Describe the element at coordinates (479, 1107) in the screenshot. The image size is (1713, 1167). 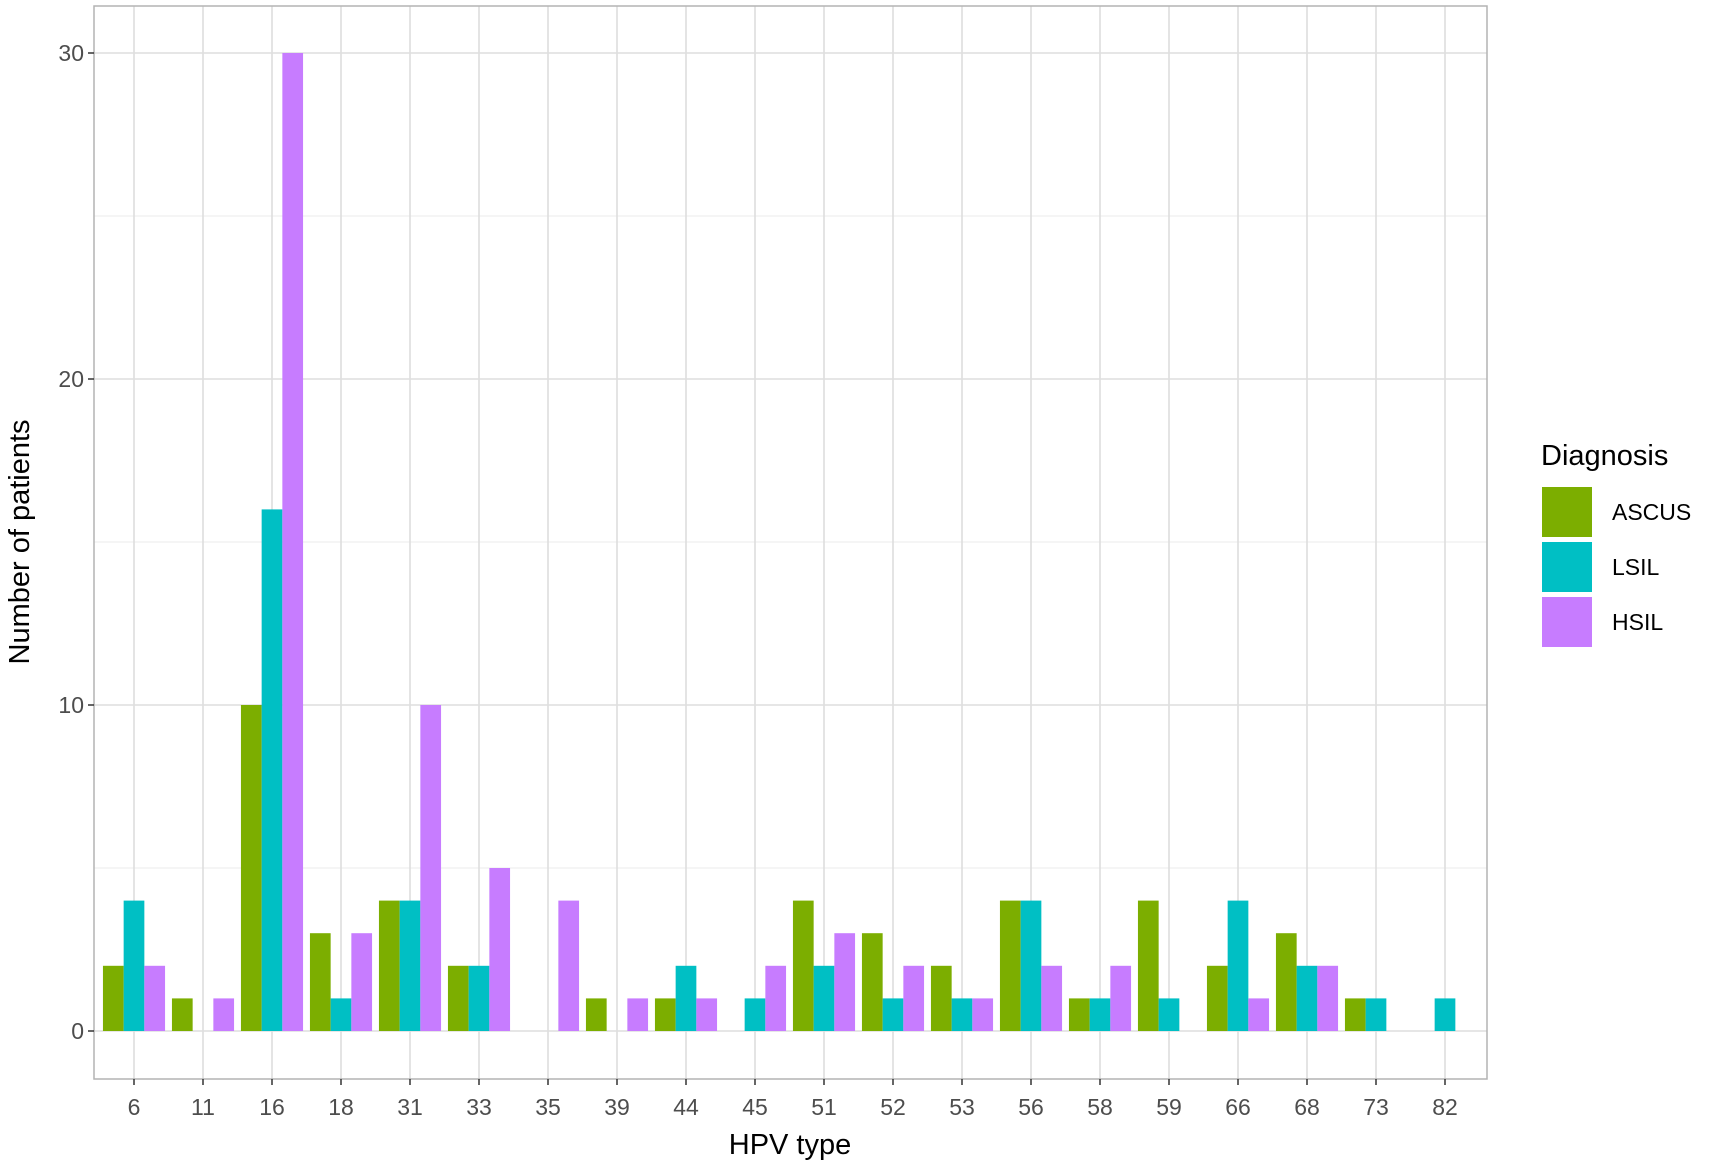
I see `x-tick-label: 33` at that location.